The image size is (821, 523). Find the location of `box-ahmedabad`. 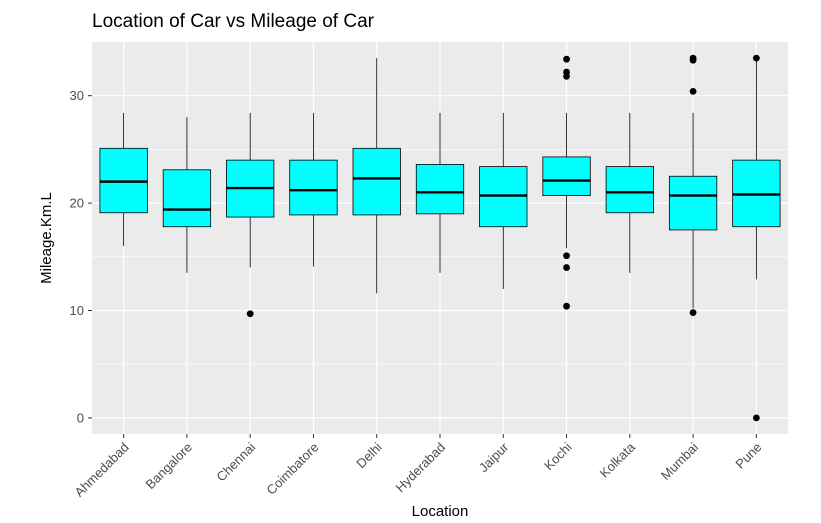

box-ahmedabad is located at coordinates (123, 179).